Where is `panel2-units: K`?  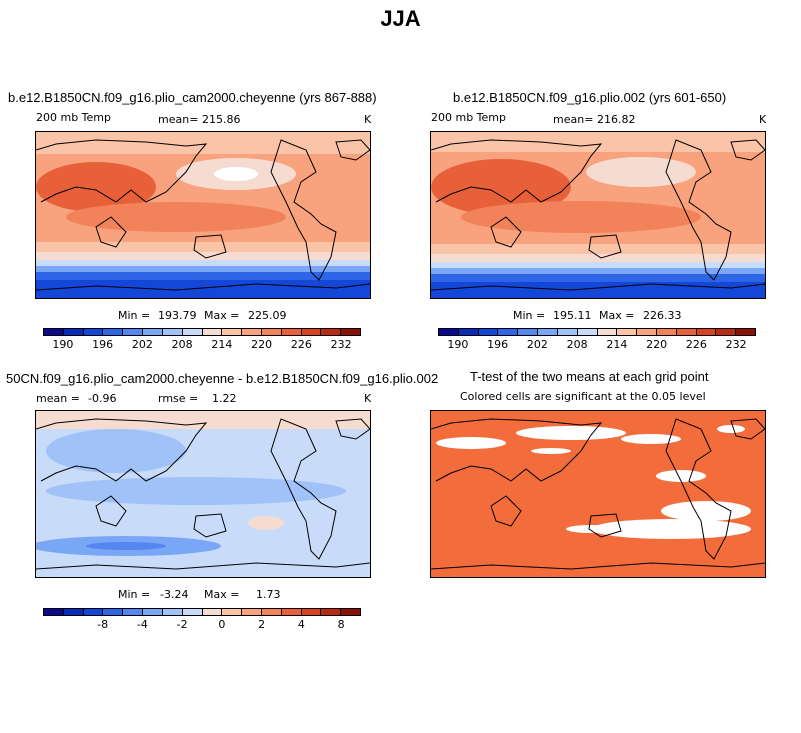 panel2-units: K is located at coordinates (763, 119).